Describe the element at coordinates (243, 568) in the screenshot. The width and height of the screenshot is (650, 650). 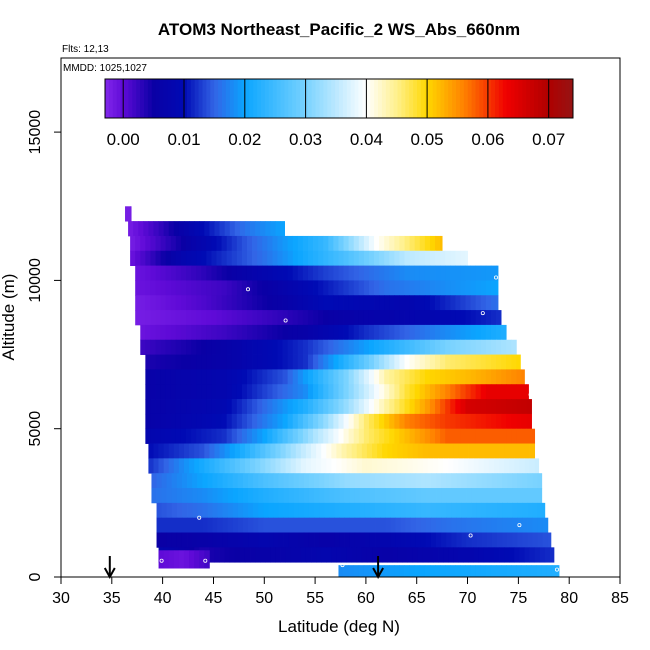
I see `latitude-arrows` at that location.